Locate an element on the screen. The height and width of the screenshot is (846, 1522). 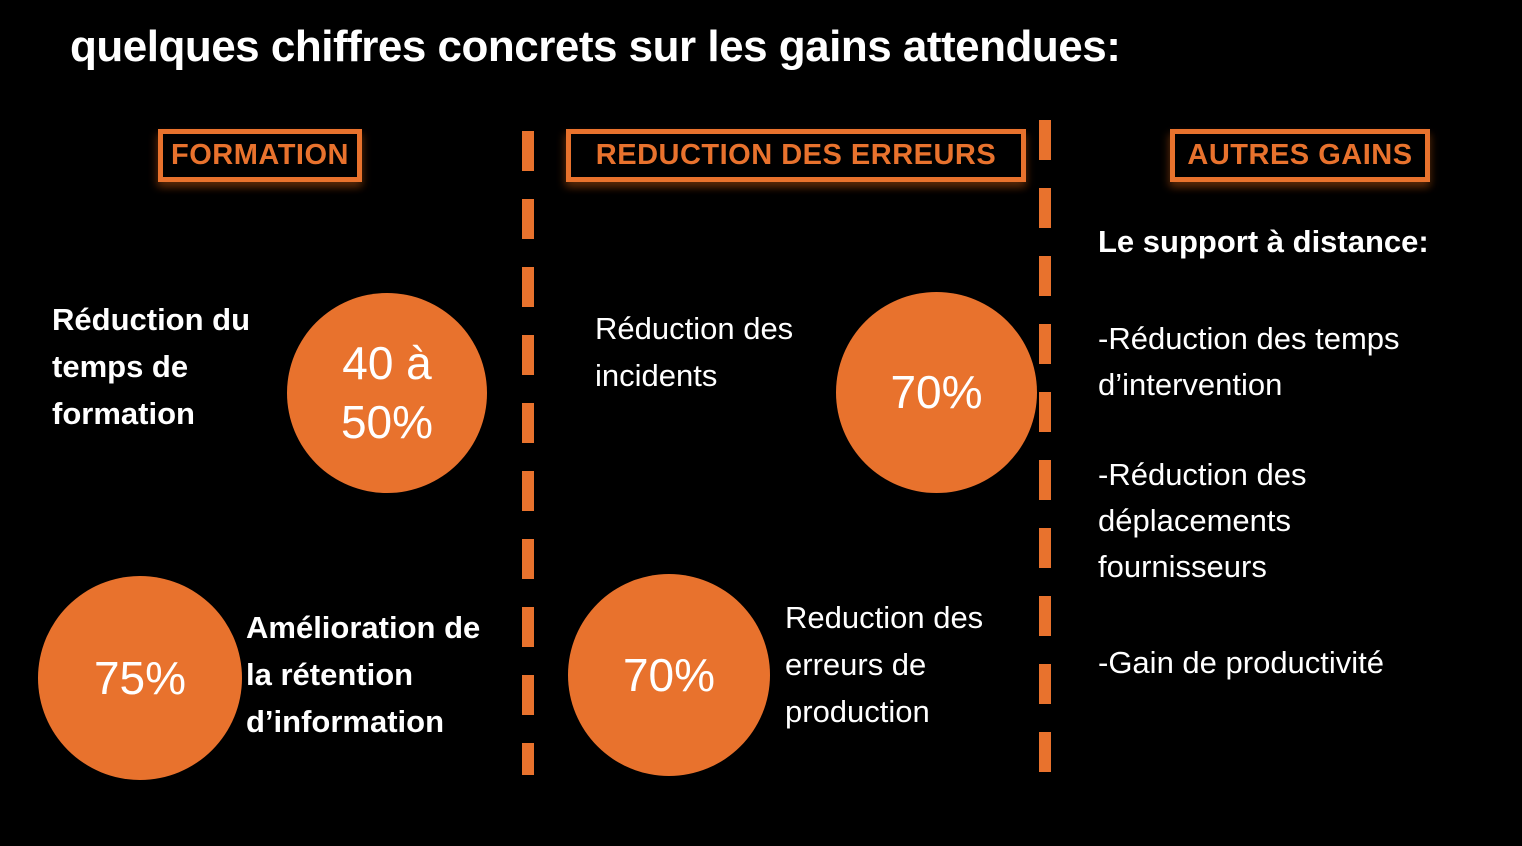
column-header-formation: FORMATION is located at coordinates (260, 155).